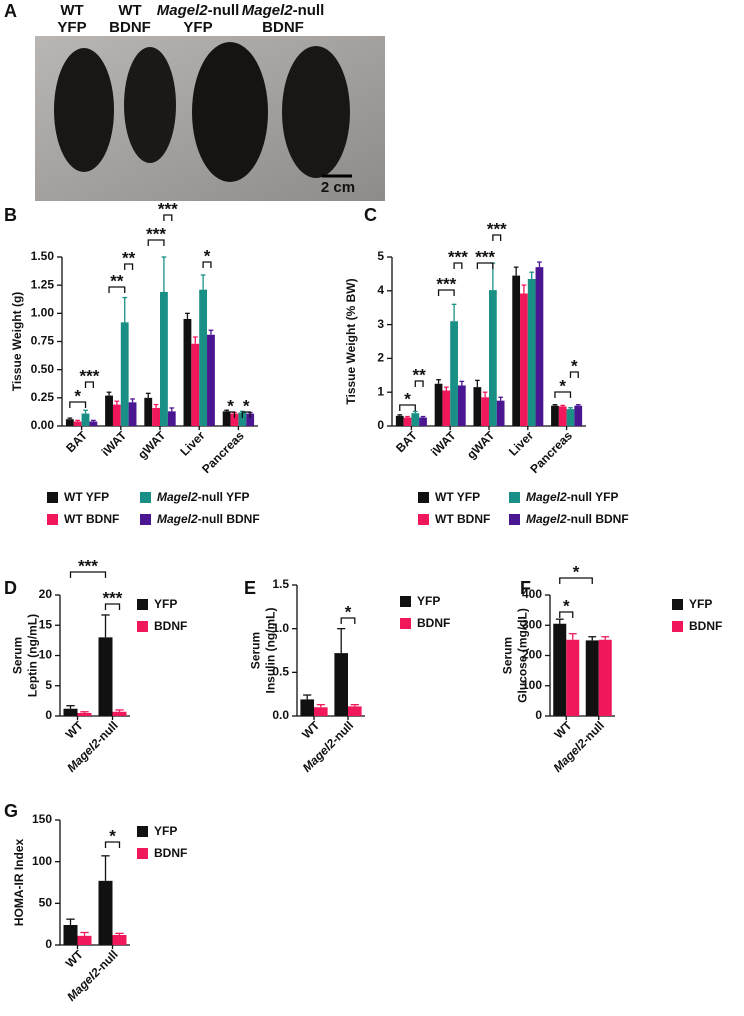 Image resolution: width=744 pixels, height=1016 pixels. What do you see at coordinates (532, 685) in the screenshot?
I see `y-tick-label: 100` at bounding box center [532, 685].